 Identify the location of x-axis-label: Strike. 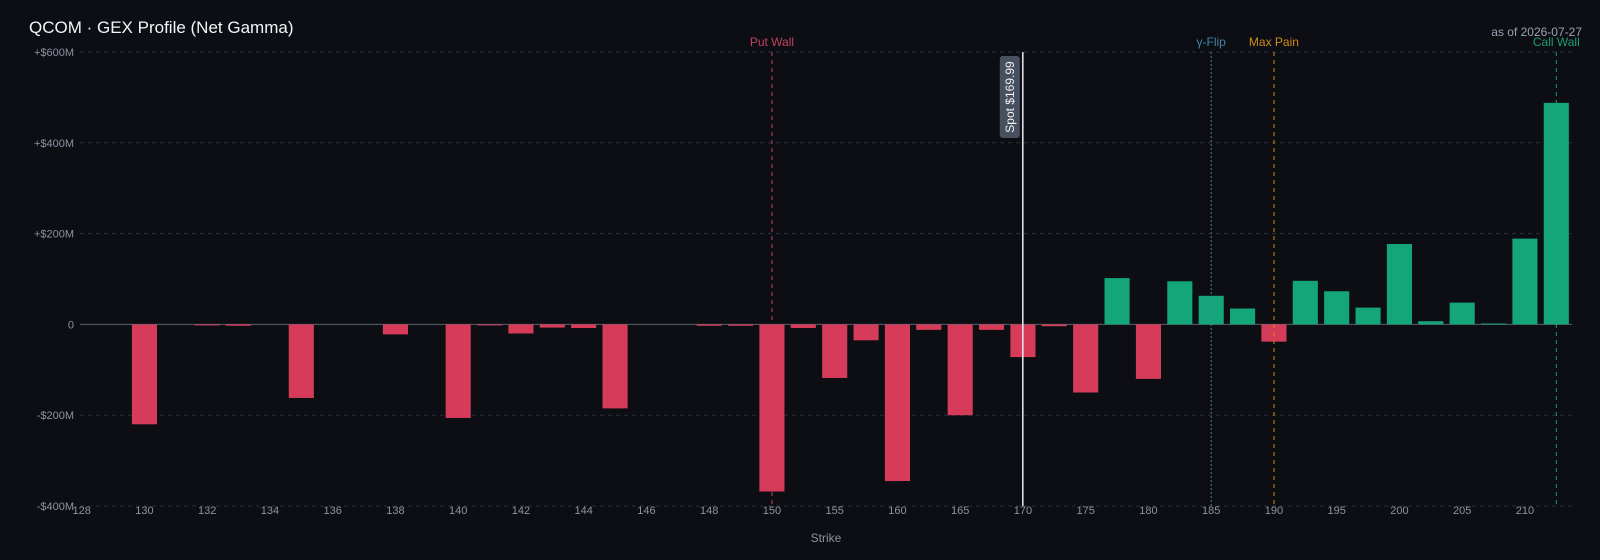
(826, 538).